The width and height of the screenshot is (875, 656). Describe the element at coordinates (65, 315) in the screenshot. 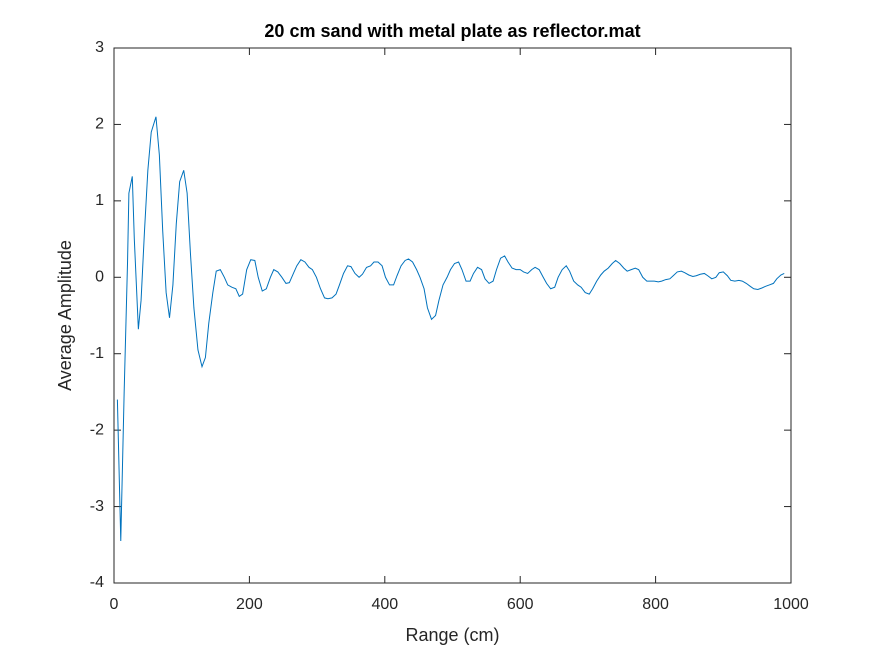

I see `y-axis-label: Average Amplitude` at that location.